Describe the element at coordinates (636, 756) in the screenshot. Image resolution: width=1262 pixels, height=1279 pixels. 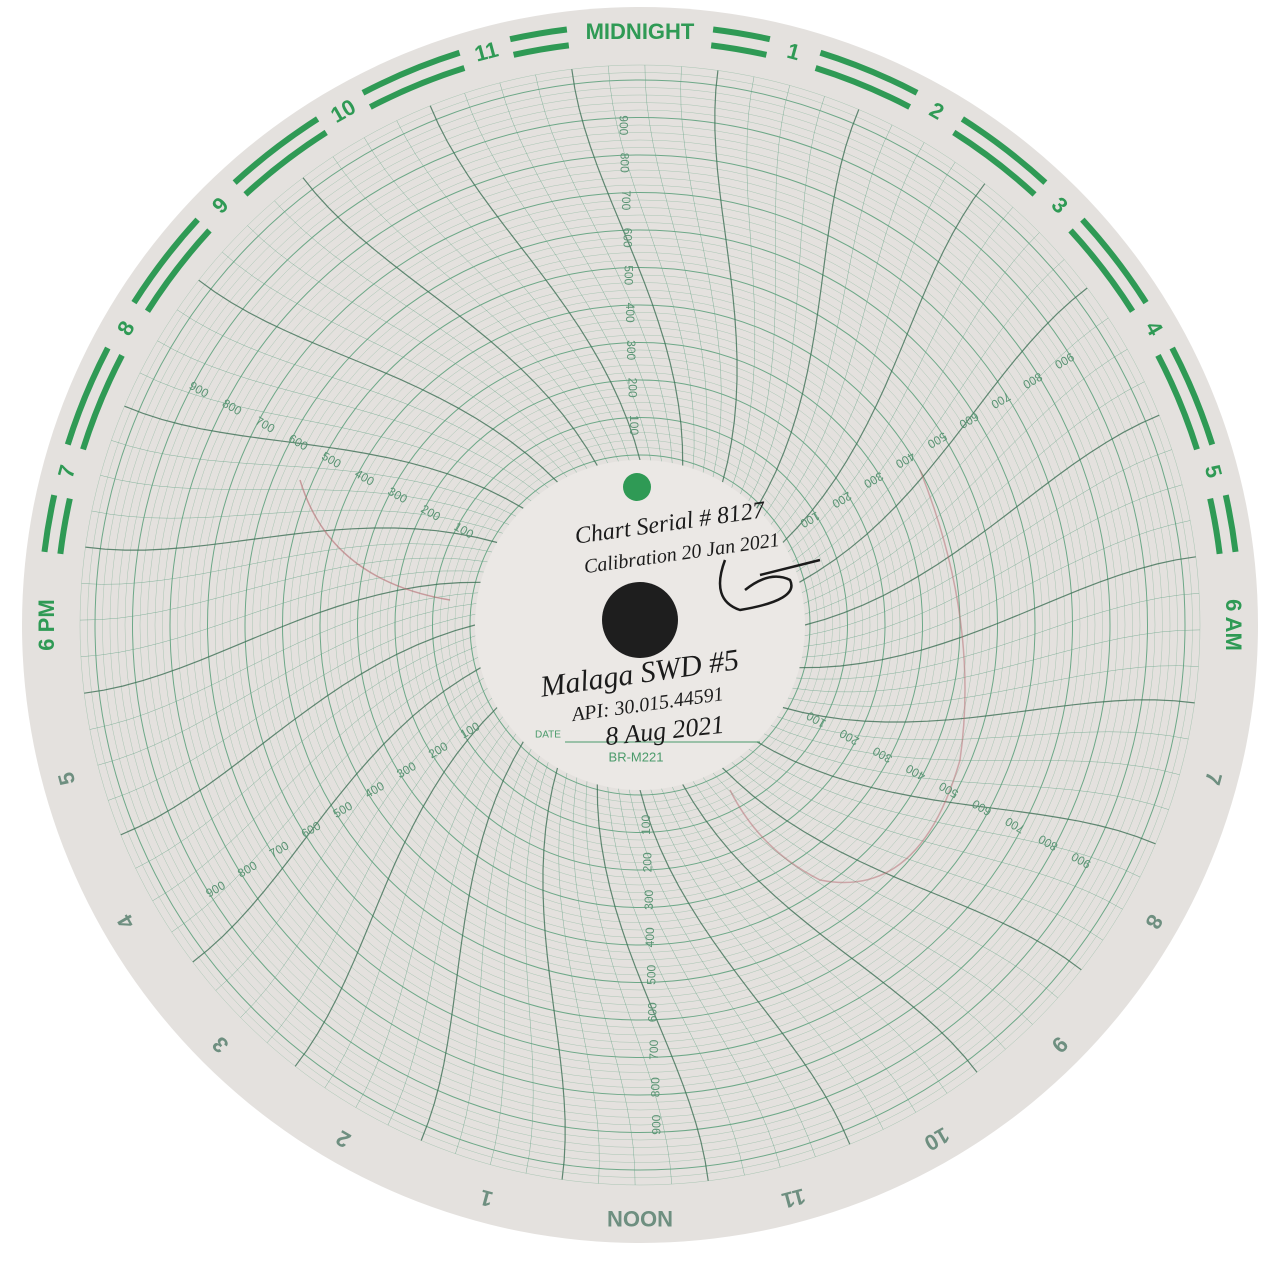
I see `chart-code: BR-M221` at that location.